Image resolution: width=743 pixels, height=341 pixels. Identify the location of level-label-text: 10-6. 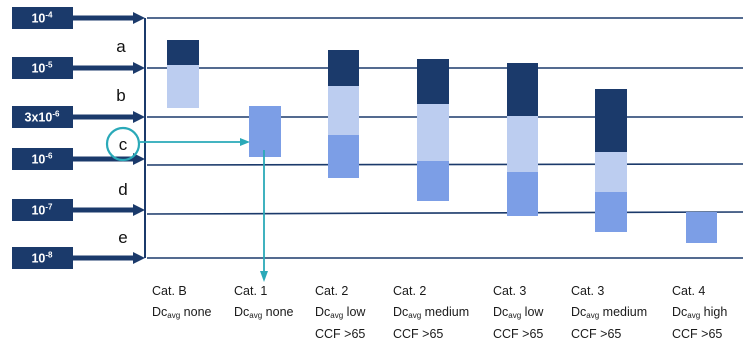
(42, 159).